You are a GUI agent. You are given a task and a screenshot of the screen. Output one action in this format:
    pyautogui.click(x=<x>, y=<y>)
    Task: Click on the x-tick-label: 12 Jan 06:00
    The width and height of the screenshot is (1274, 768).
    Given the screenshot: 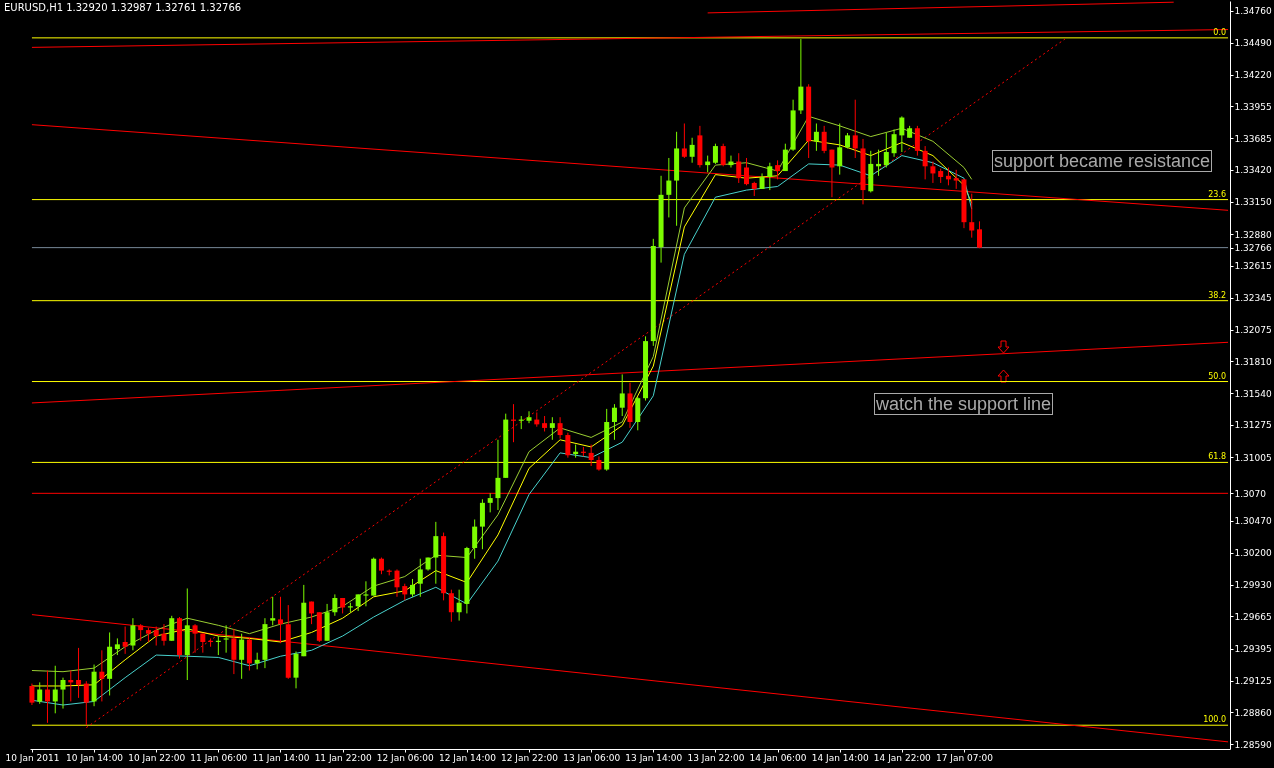 What is the action you would take?
    pyautogui.click(x=405, y=757)
    